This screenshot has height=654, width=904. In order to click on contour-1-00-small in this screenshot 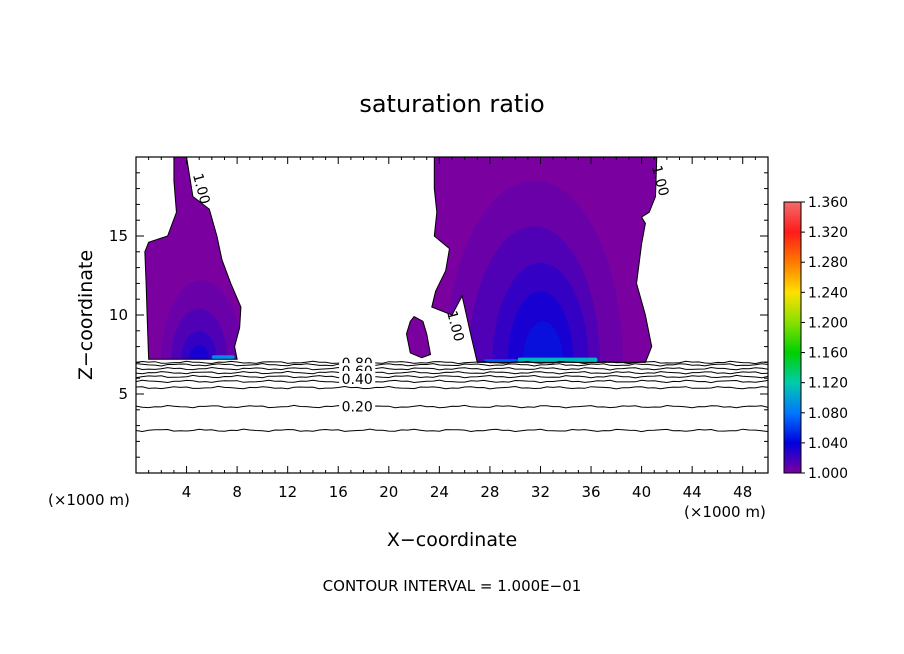, I will do `click(418, 337)`.